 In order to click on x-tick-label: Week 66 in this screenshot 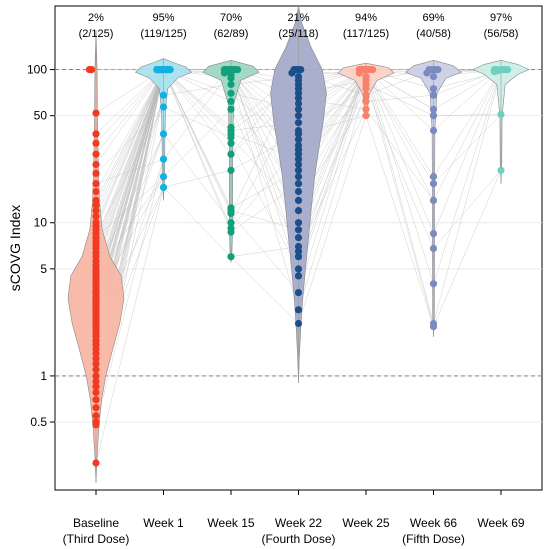, I will do `click(433, 523)`.